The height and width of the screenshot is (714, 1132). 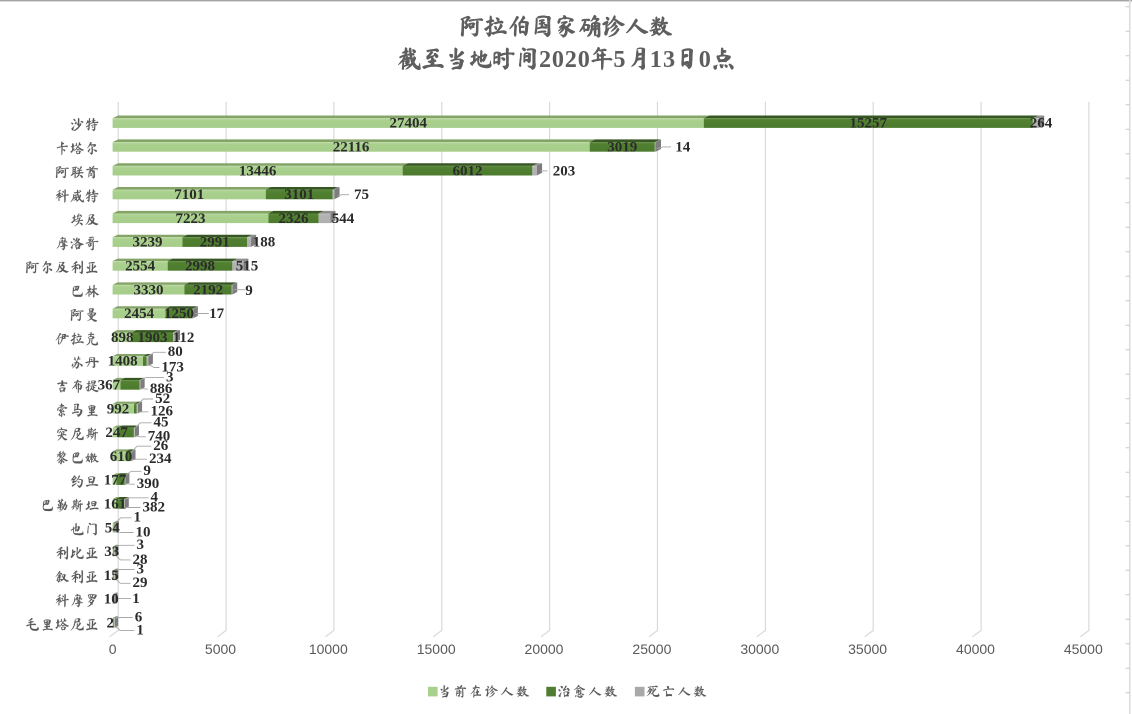 What do you see at coordinates (564, 171) in the screenshot?
I see `svg-text: 203` at bounding box center [564, 171].